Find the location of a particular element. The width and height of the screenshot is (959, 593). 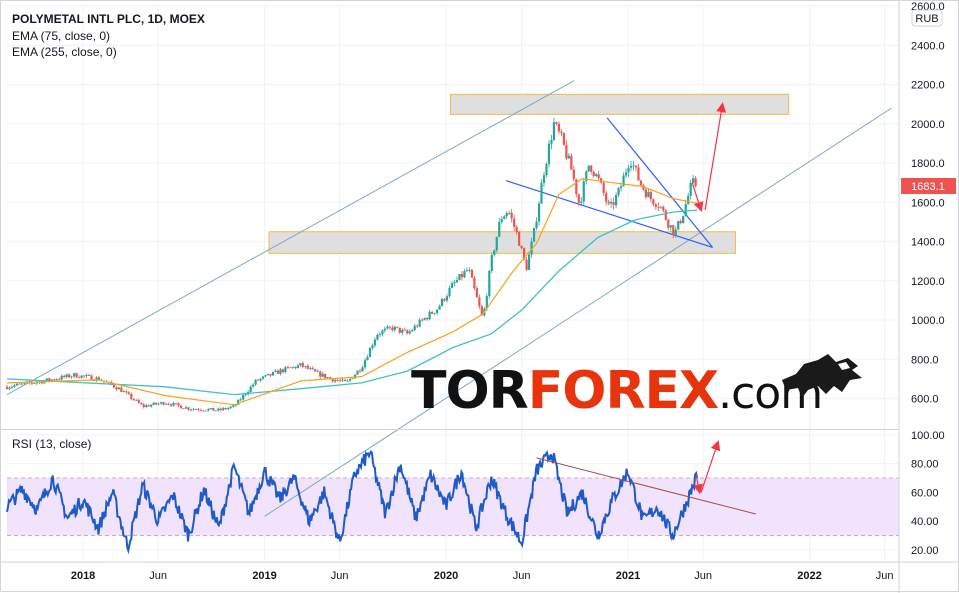

rsi-tick-label: 80.00 is located at coordinates (925, 465).